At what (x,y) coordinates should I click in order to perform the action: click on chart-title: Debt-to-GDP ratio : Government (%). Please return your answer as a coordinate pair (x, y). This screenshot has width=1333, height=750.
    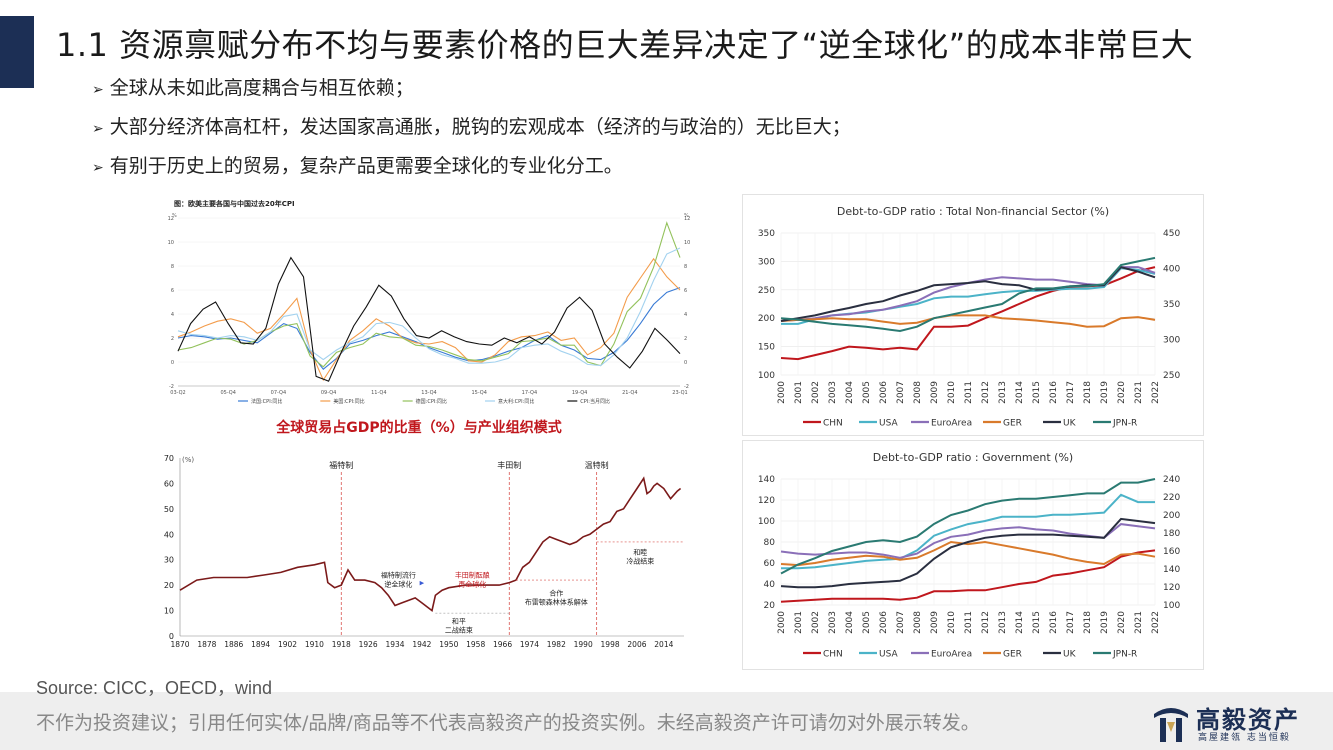
    Looking at the image, I should click on (973, 457).